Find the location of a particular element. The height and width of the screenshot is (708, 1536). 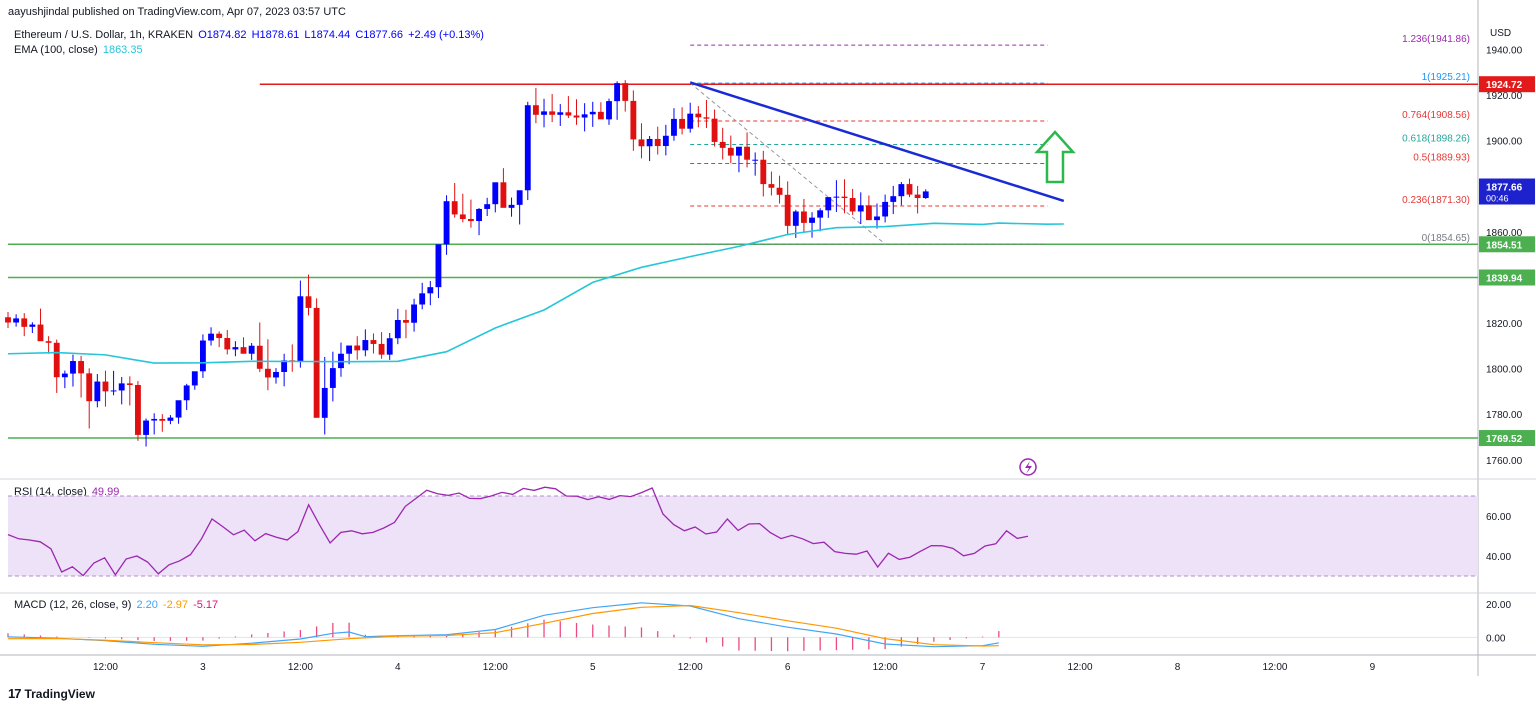

support-level-label: 1769.52 is located at coordinates (1504, 439).